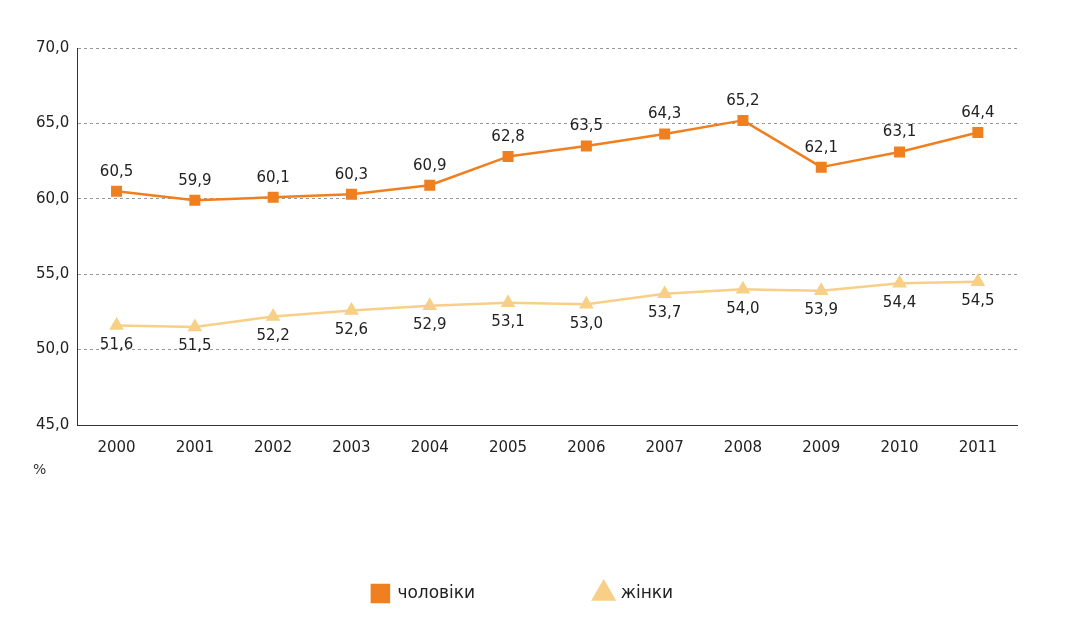  What do you see at coordinates (647, 591) in the screenshot?
I see `legend-label: жінки` at bounding box center [647, 591].